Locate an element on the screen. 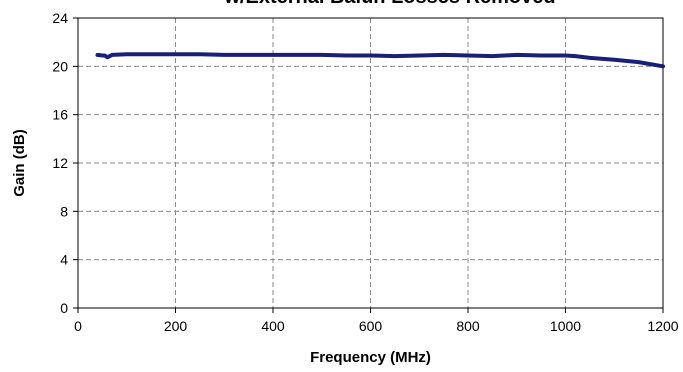  x-tick-label: 1000 is located at coordinates (565, 326).